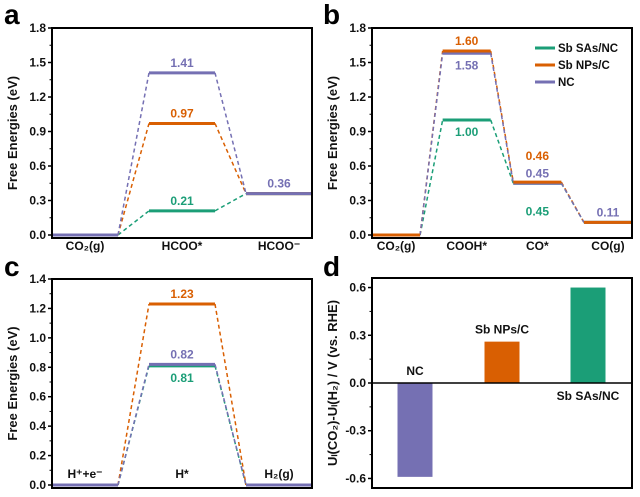 This screenshot has height=497, width=640. I want to click on x-category-label: COOH*, so click(466, 246).